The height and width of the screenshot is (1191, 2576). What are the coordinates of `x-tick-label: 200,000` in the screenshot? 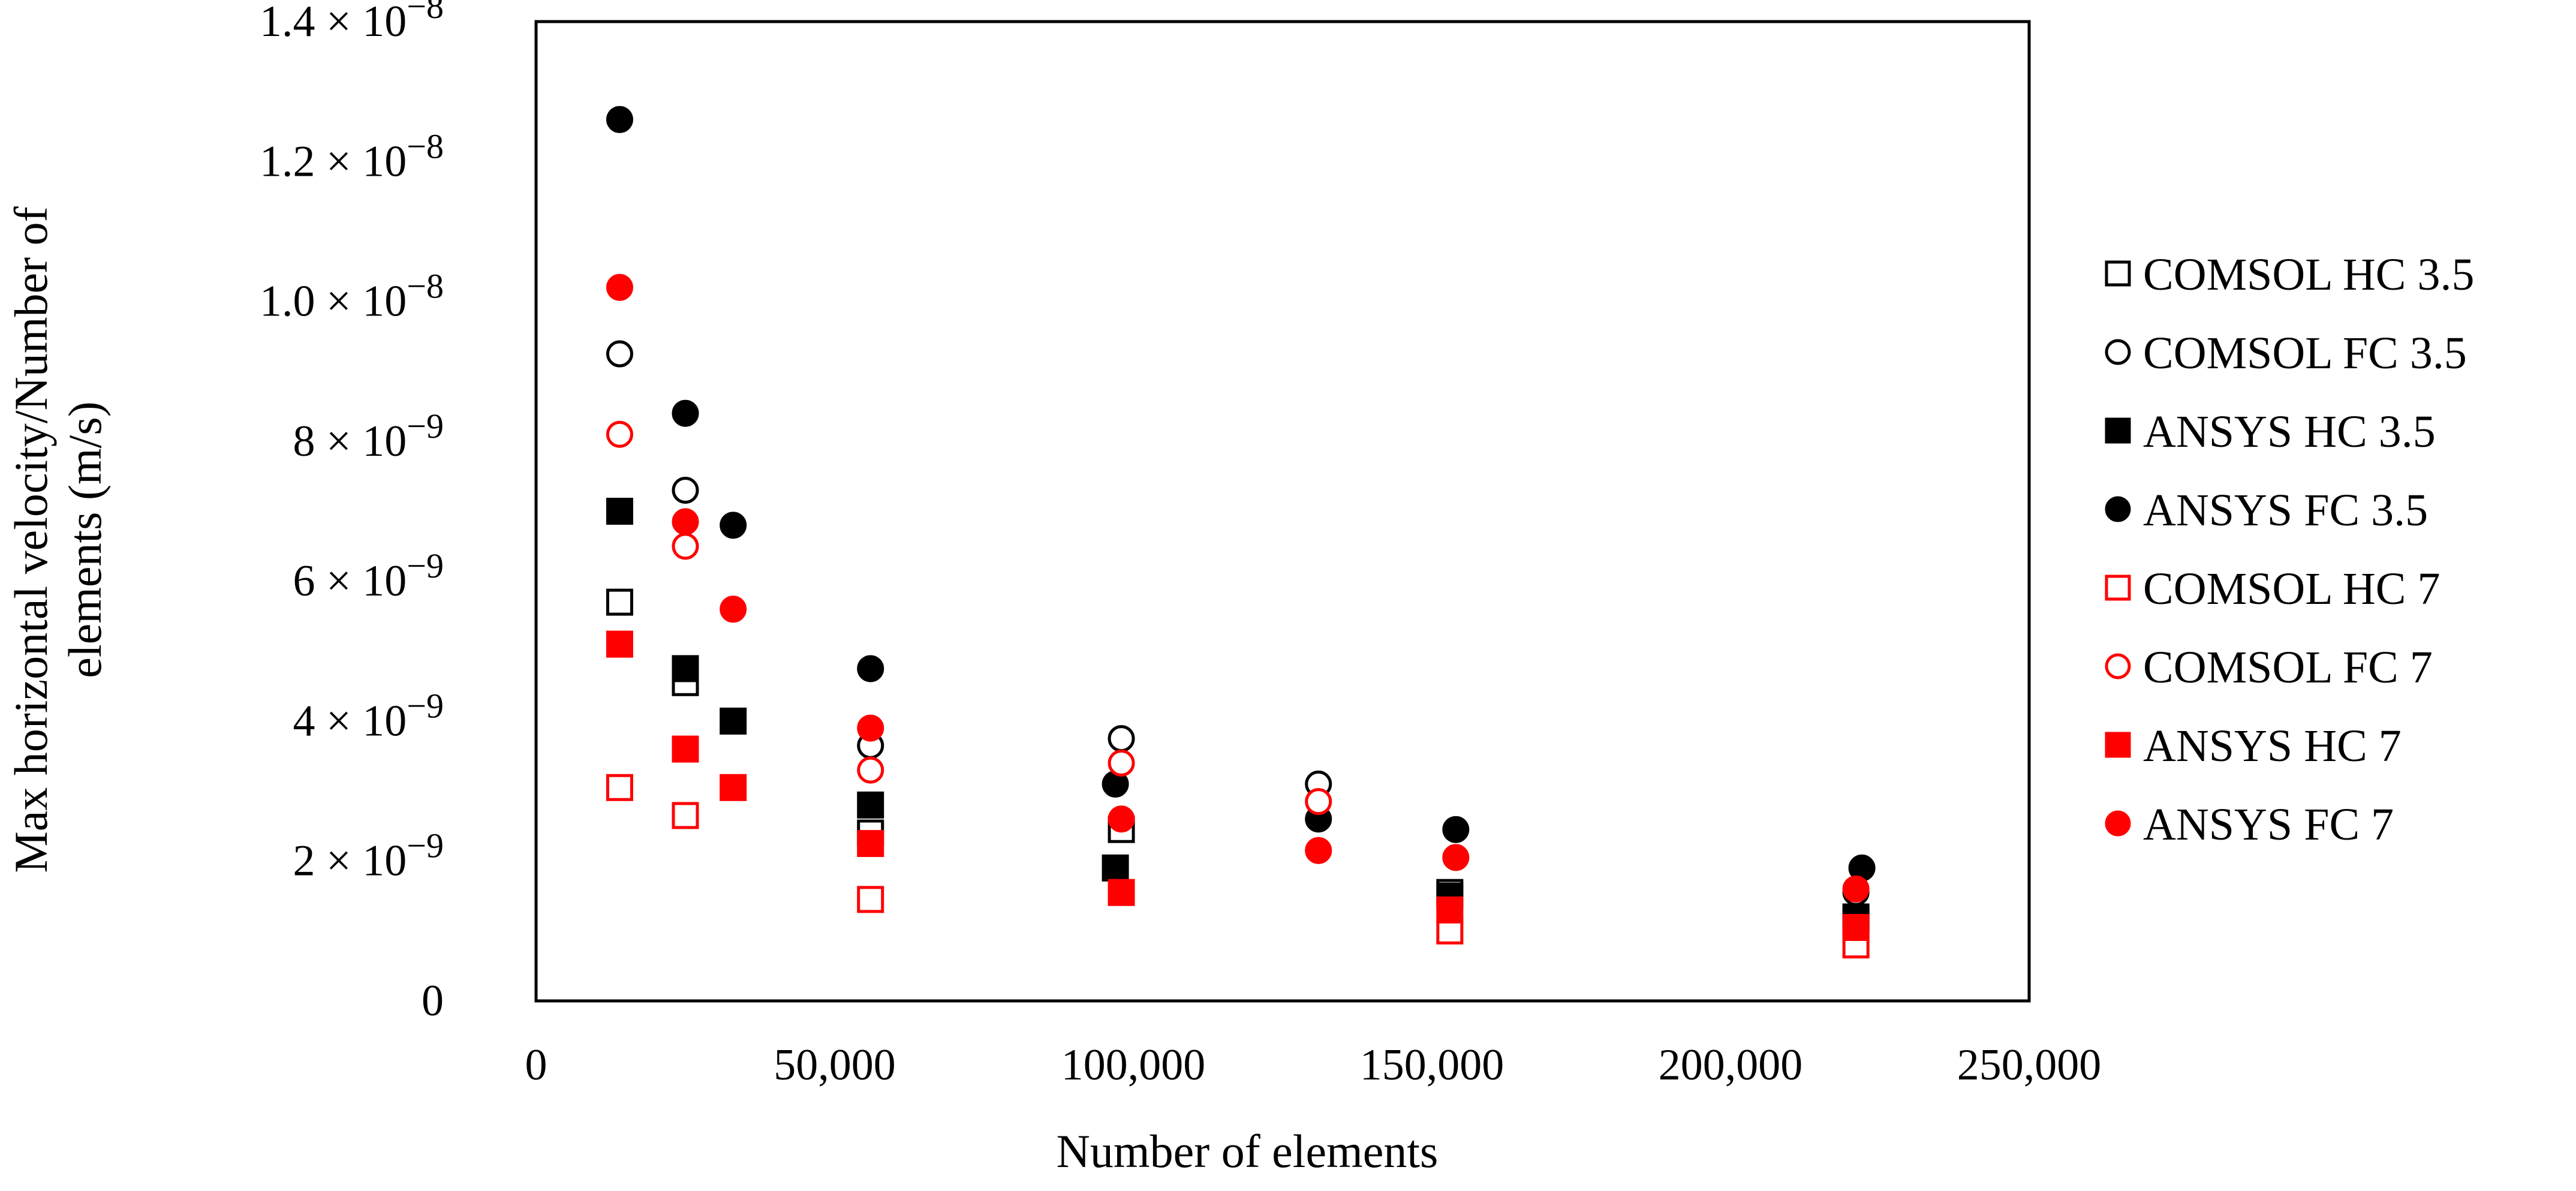 It's located at (1731, 1065).